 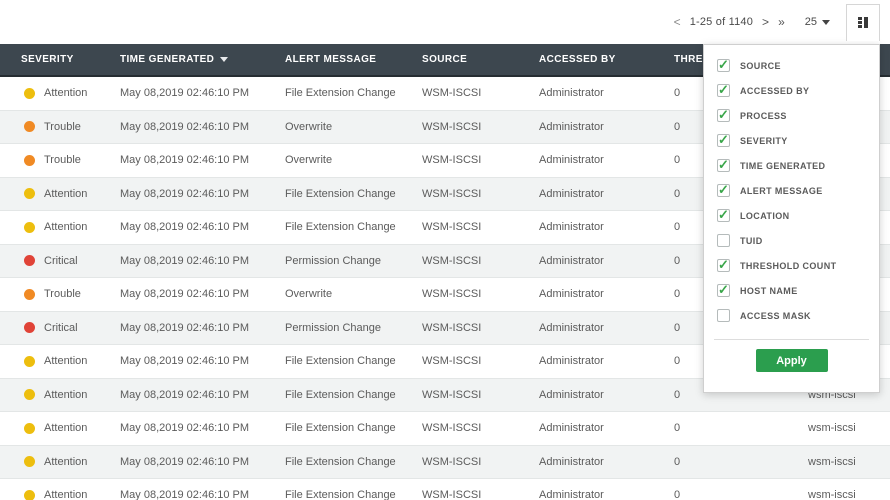 I want to click on column-header-alert-message: ALERT MESSAGE, so click(x=351, y=59).